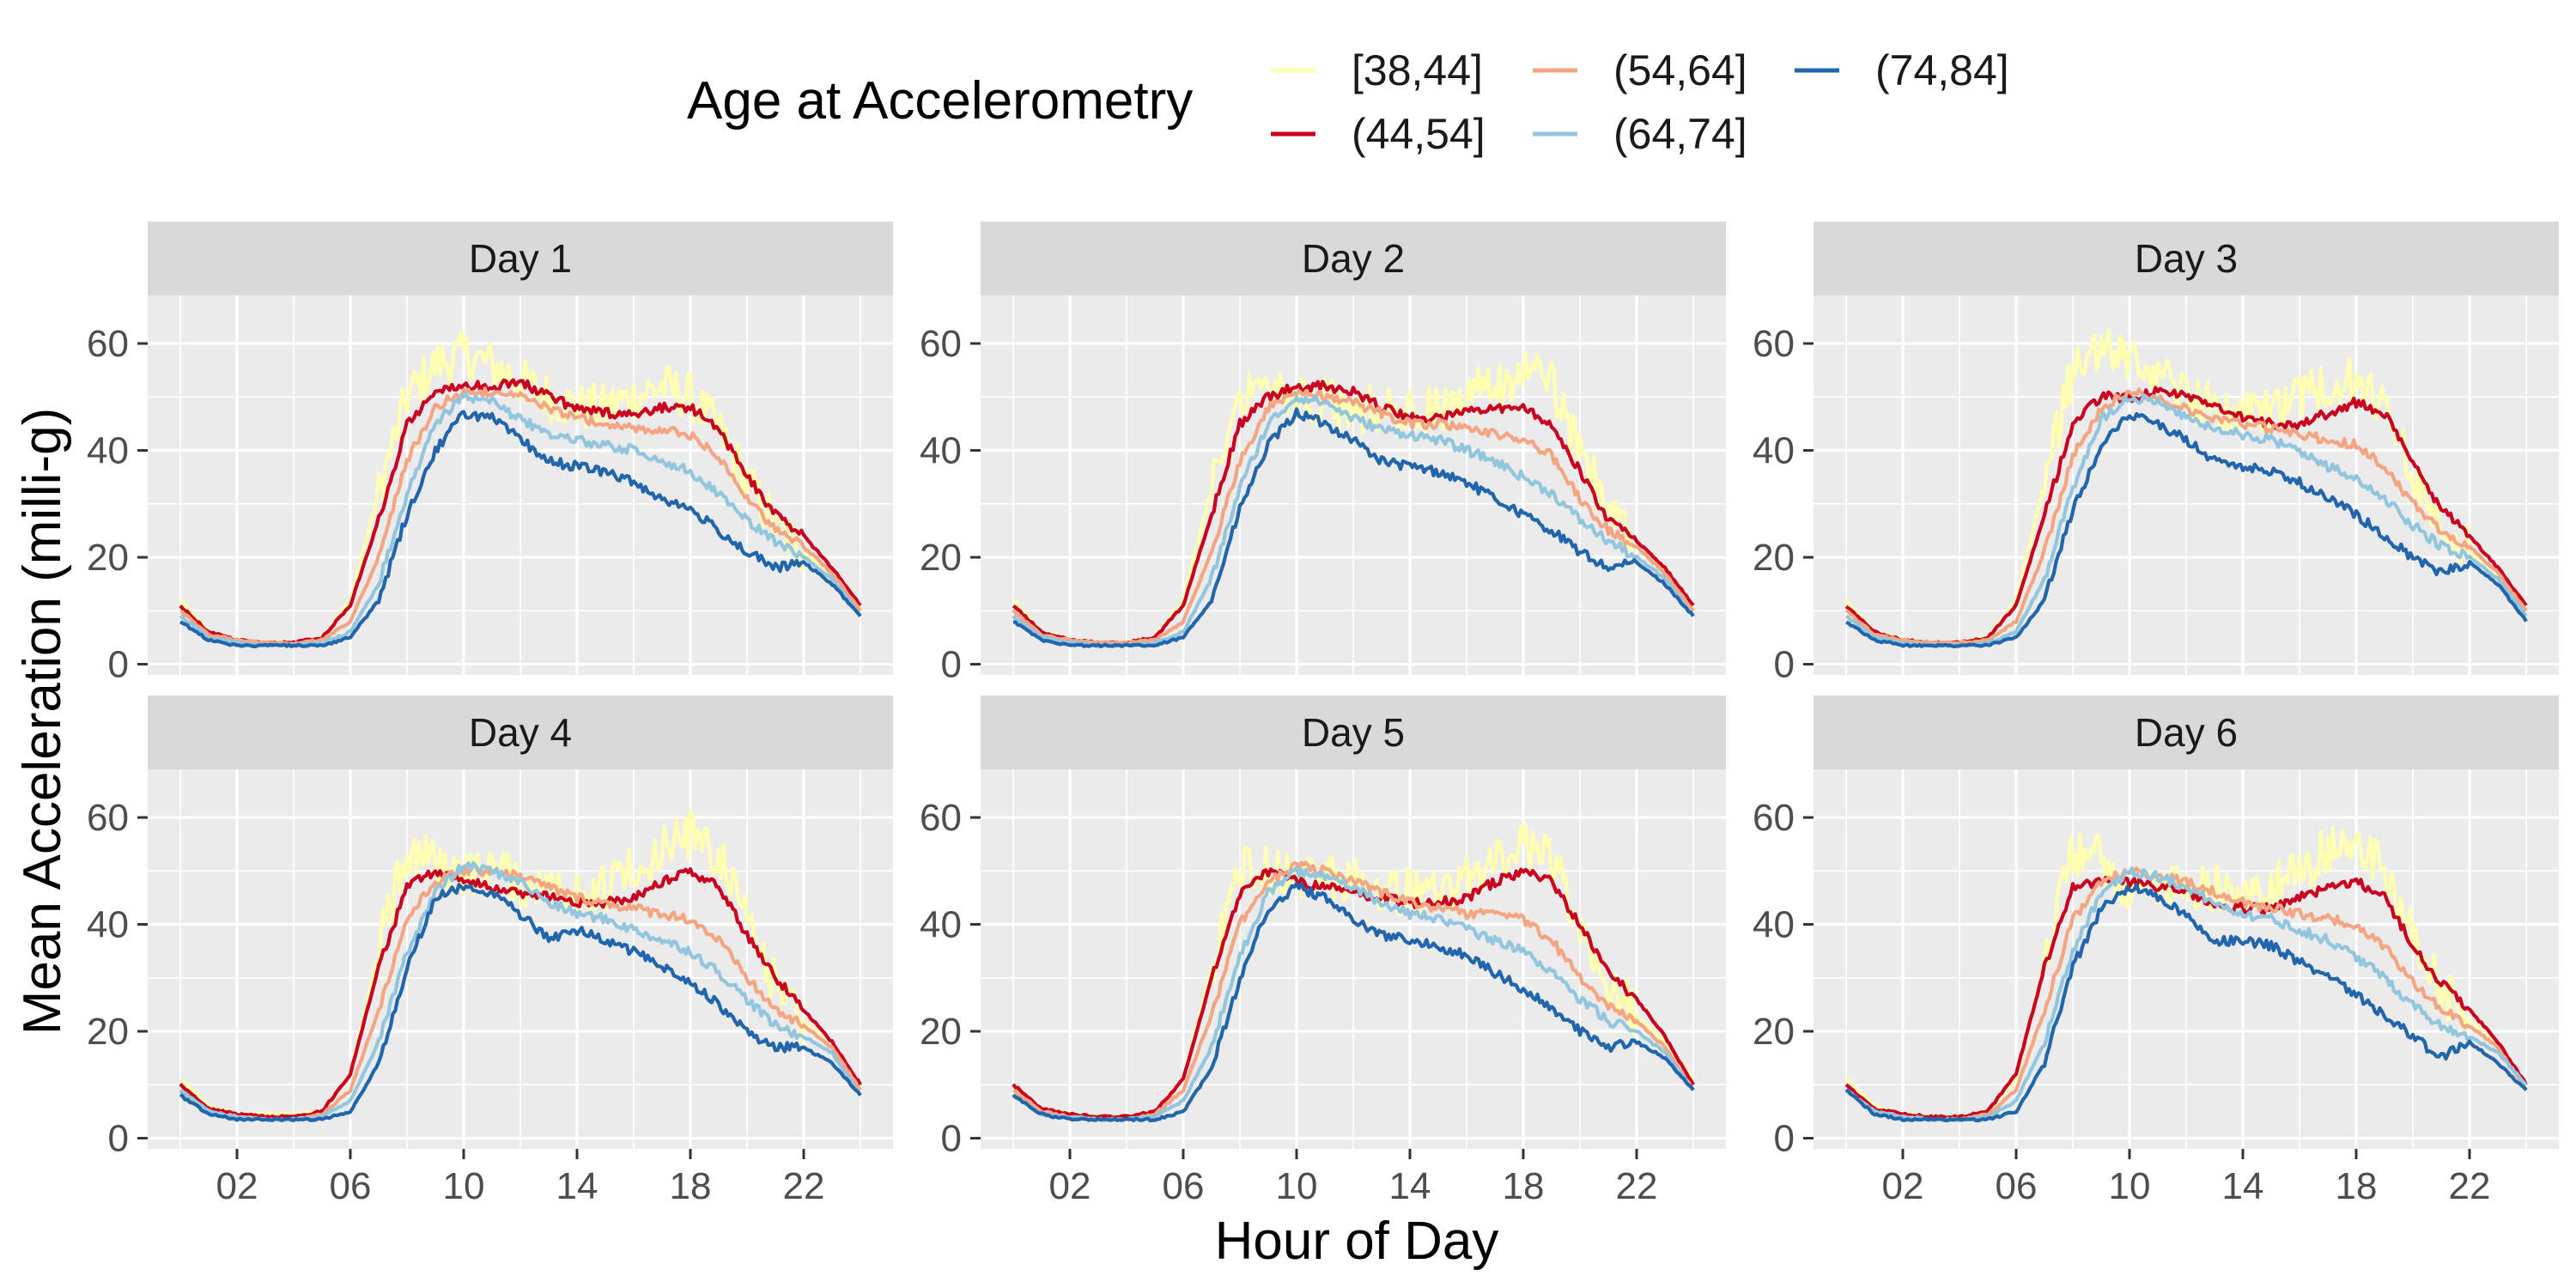 The image size is (2576, 1288). I want to click on legend-item: [38,44], so click(1377, 70).